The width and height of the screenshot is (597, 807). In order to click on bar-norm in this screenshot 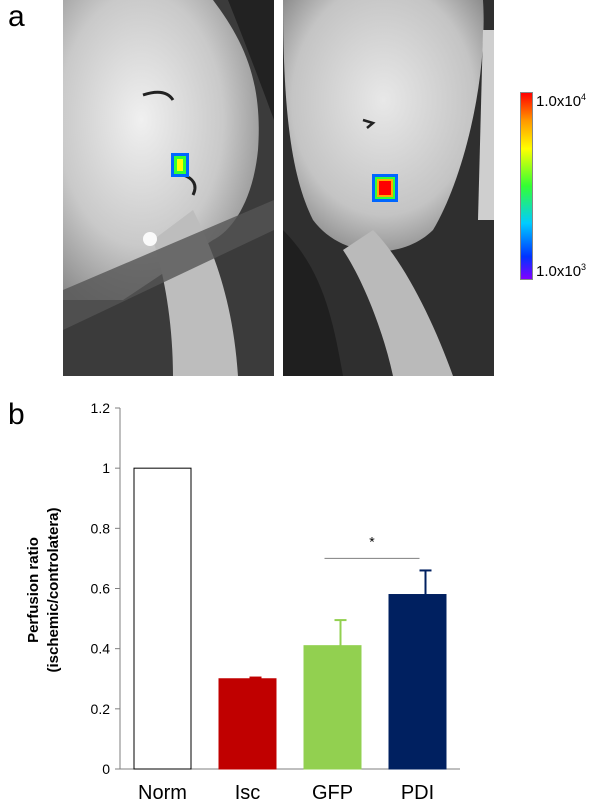, I will do `click(162, 618)`.